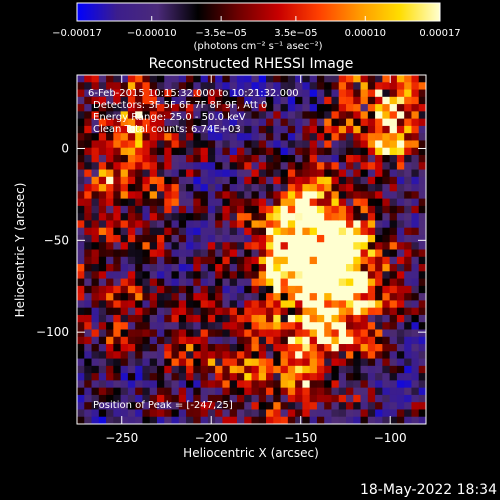 Image resolution: width=500 pixels, height=500 pixels. What do you see at coordinates (251, 453) in the screenshot?
I see `x-axis-label: Heliocentric X (arcsec)` at bounding box center [251, 453].